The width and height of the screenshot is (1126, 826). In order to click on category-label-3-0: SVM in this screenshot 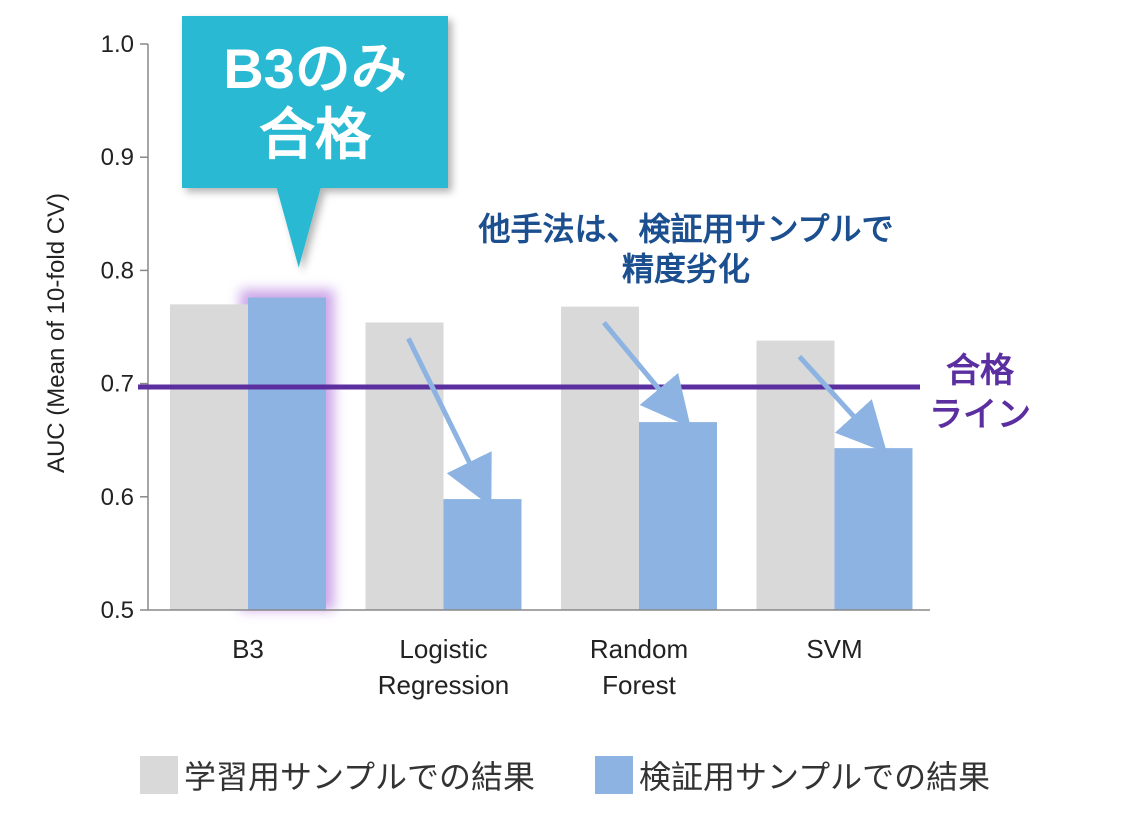, I will do `click(834, 649)`.